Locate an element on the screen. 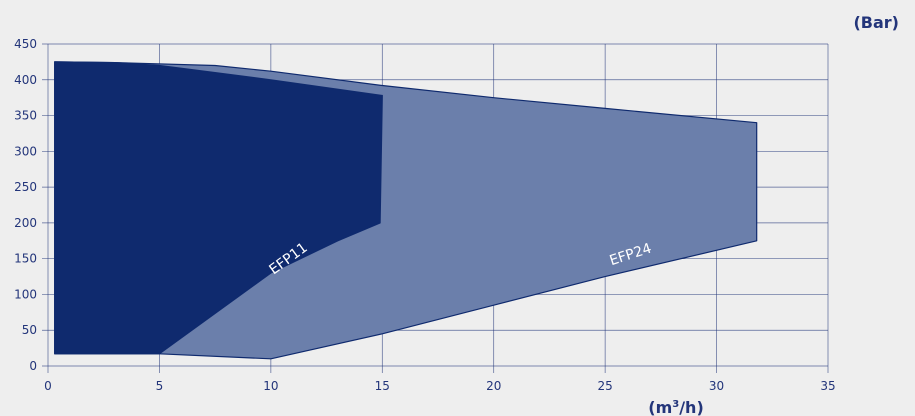  x-tick-label: 20 is located at coordinates (493, 386).